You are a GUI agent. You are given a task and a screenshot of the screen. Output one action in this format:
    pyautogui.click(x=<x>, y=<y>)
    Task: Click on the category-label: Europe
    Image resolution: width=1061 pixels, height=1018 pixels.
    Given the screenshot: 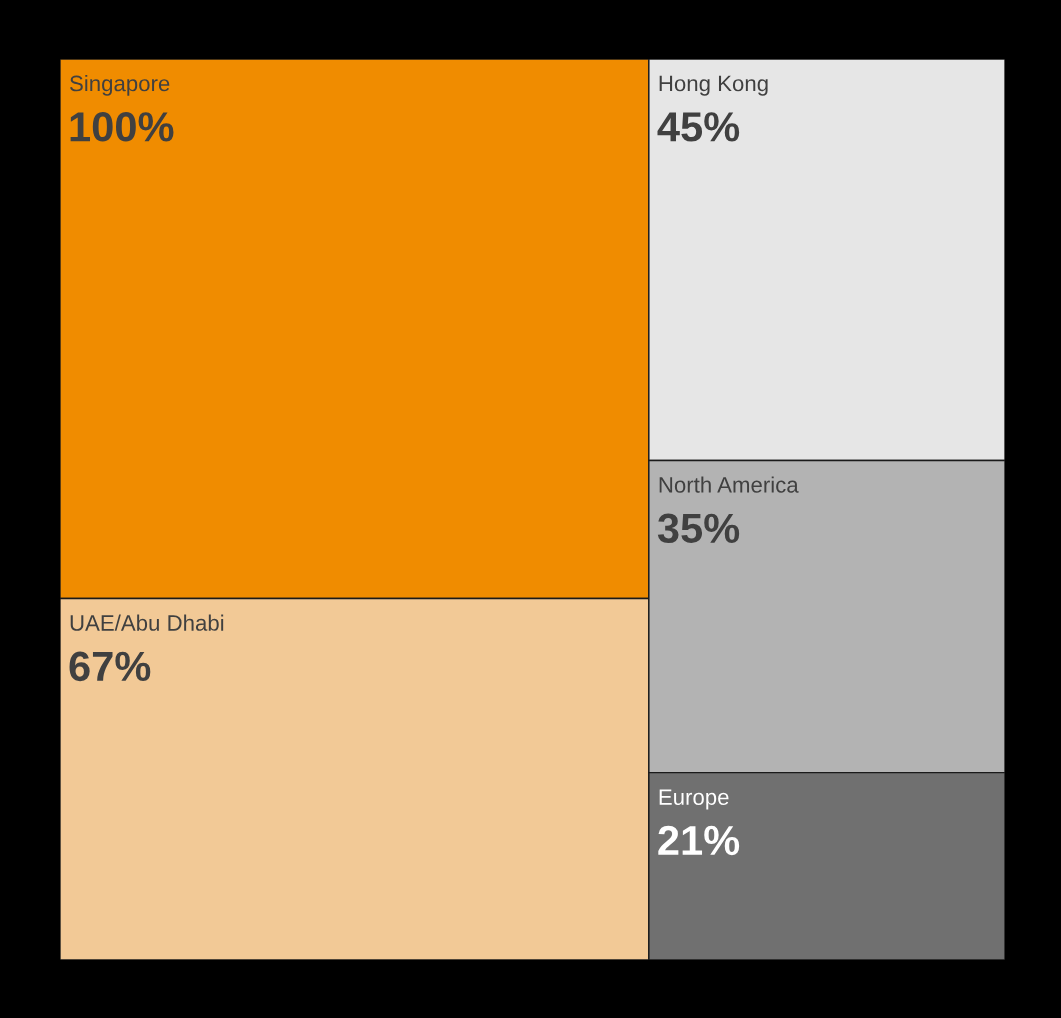 What is the action you would take?
    pyautogui.click(x=694, y=799)
    